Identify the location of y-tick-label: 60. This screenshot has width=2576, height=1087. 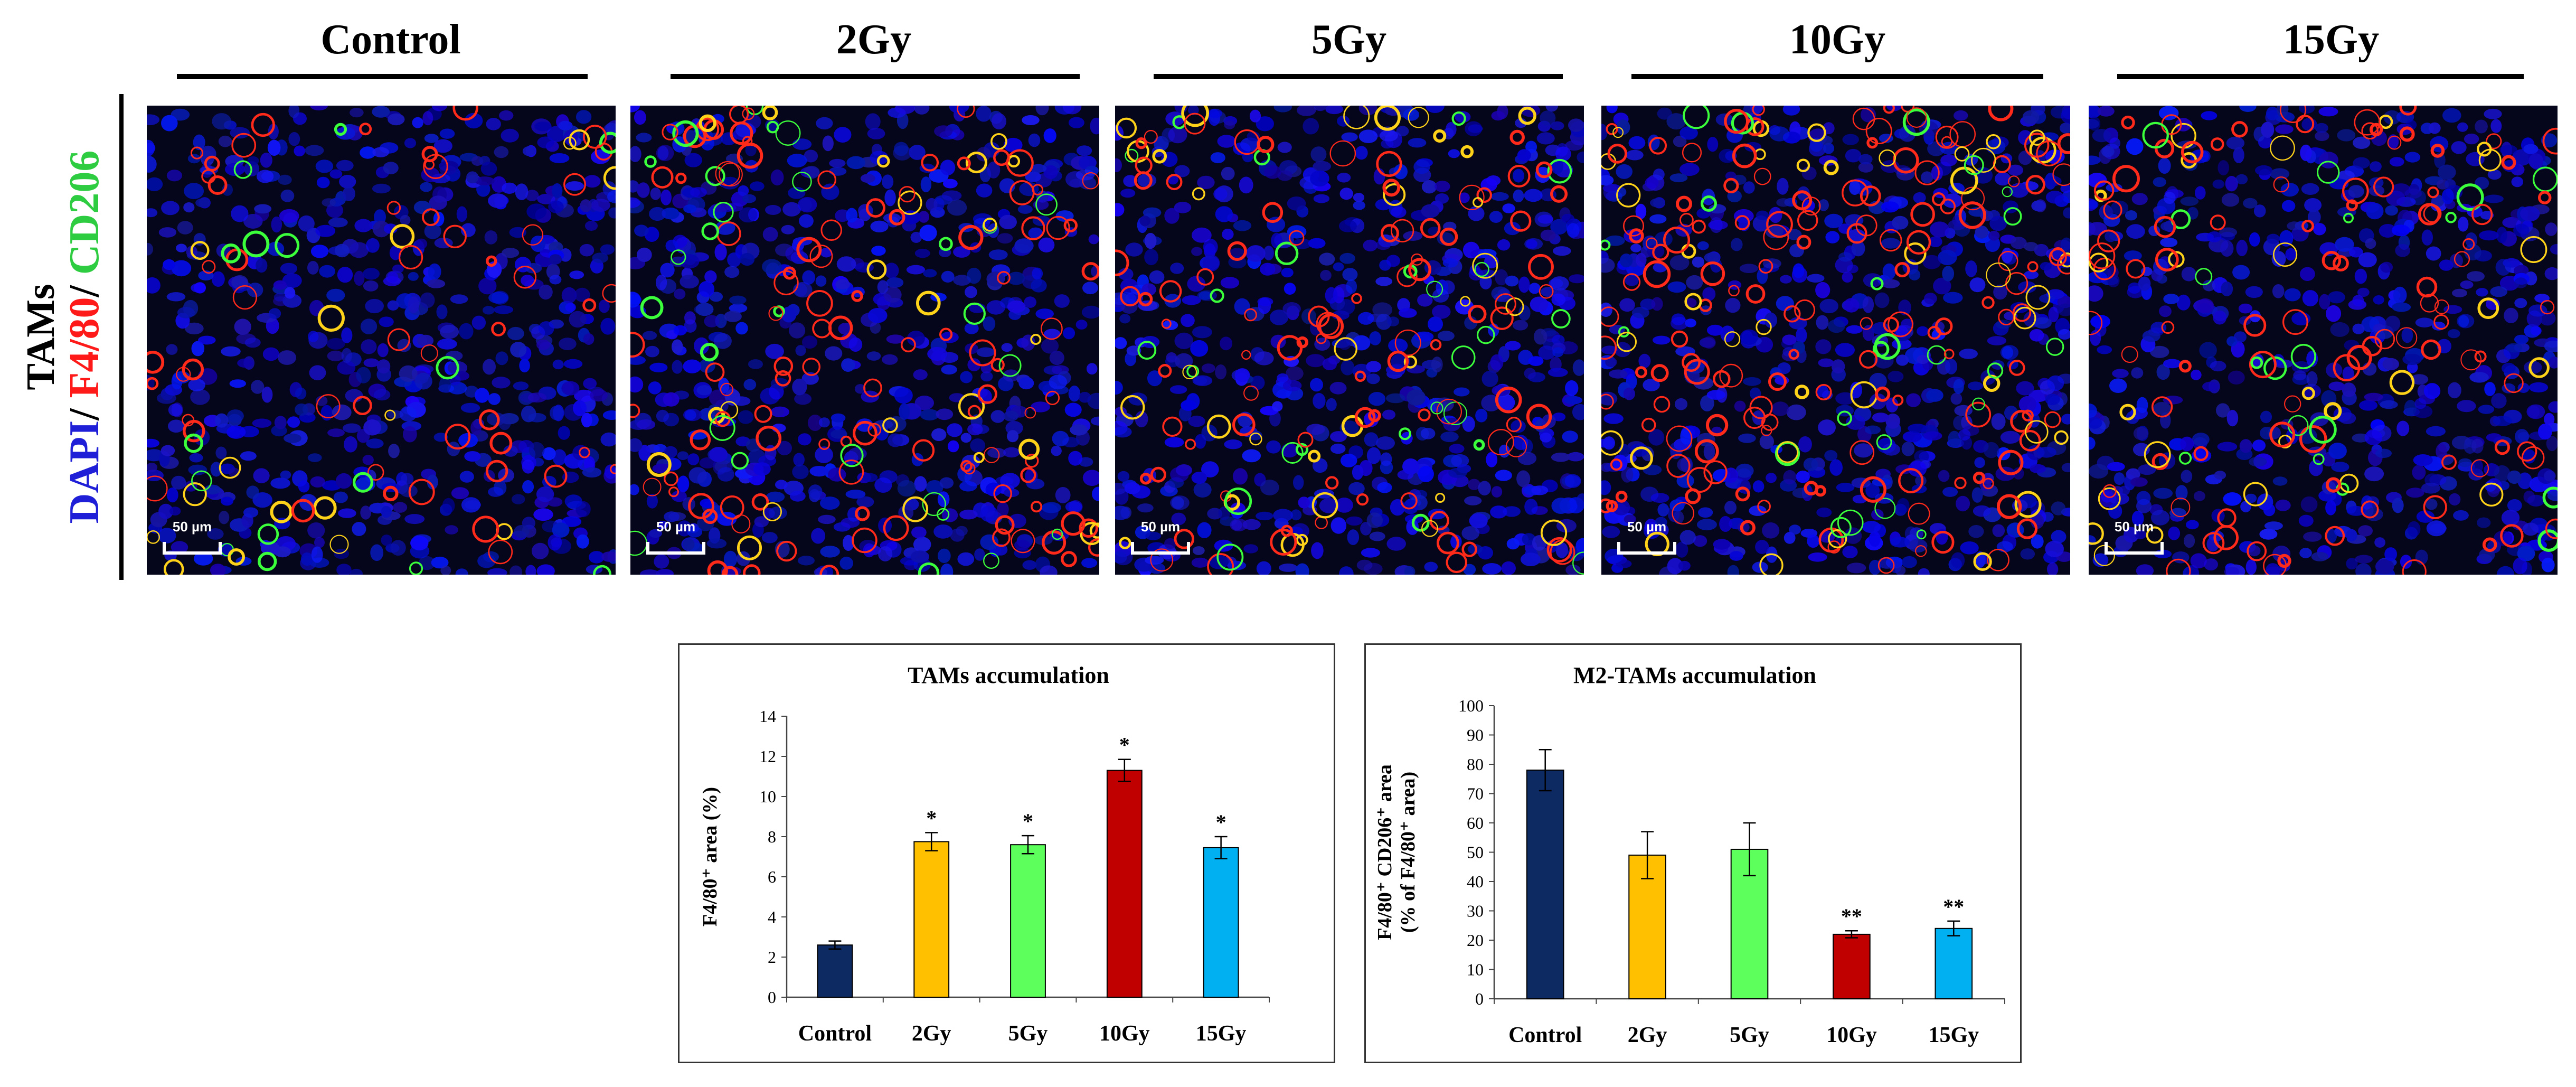
(1475, 822).